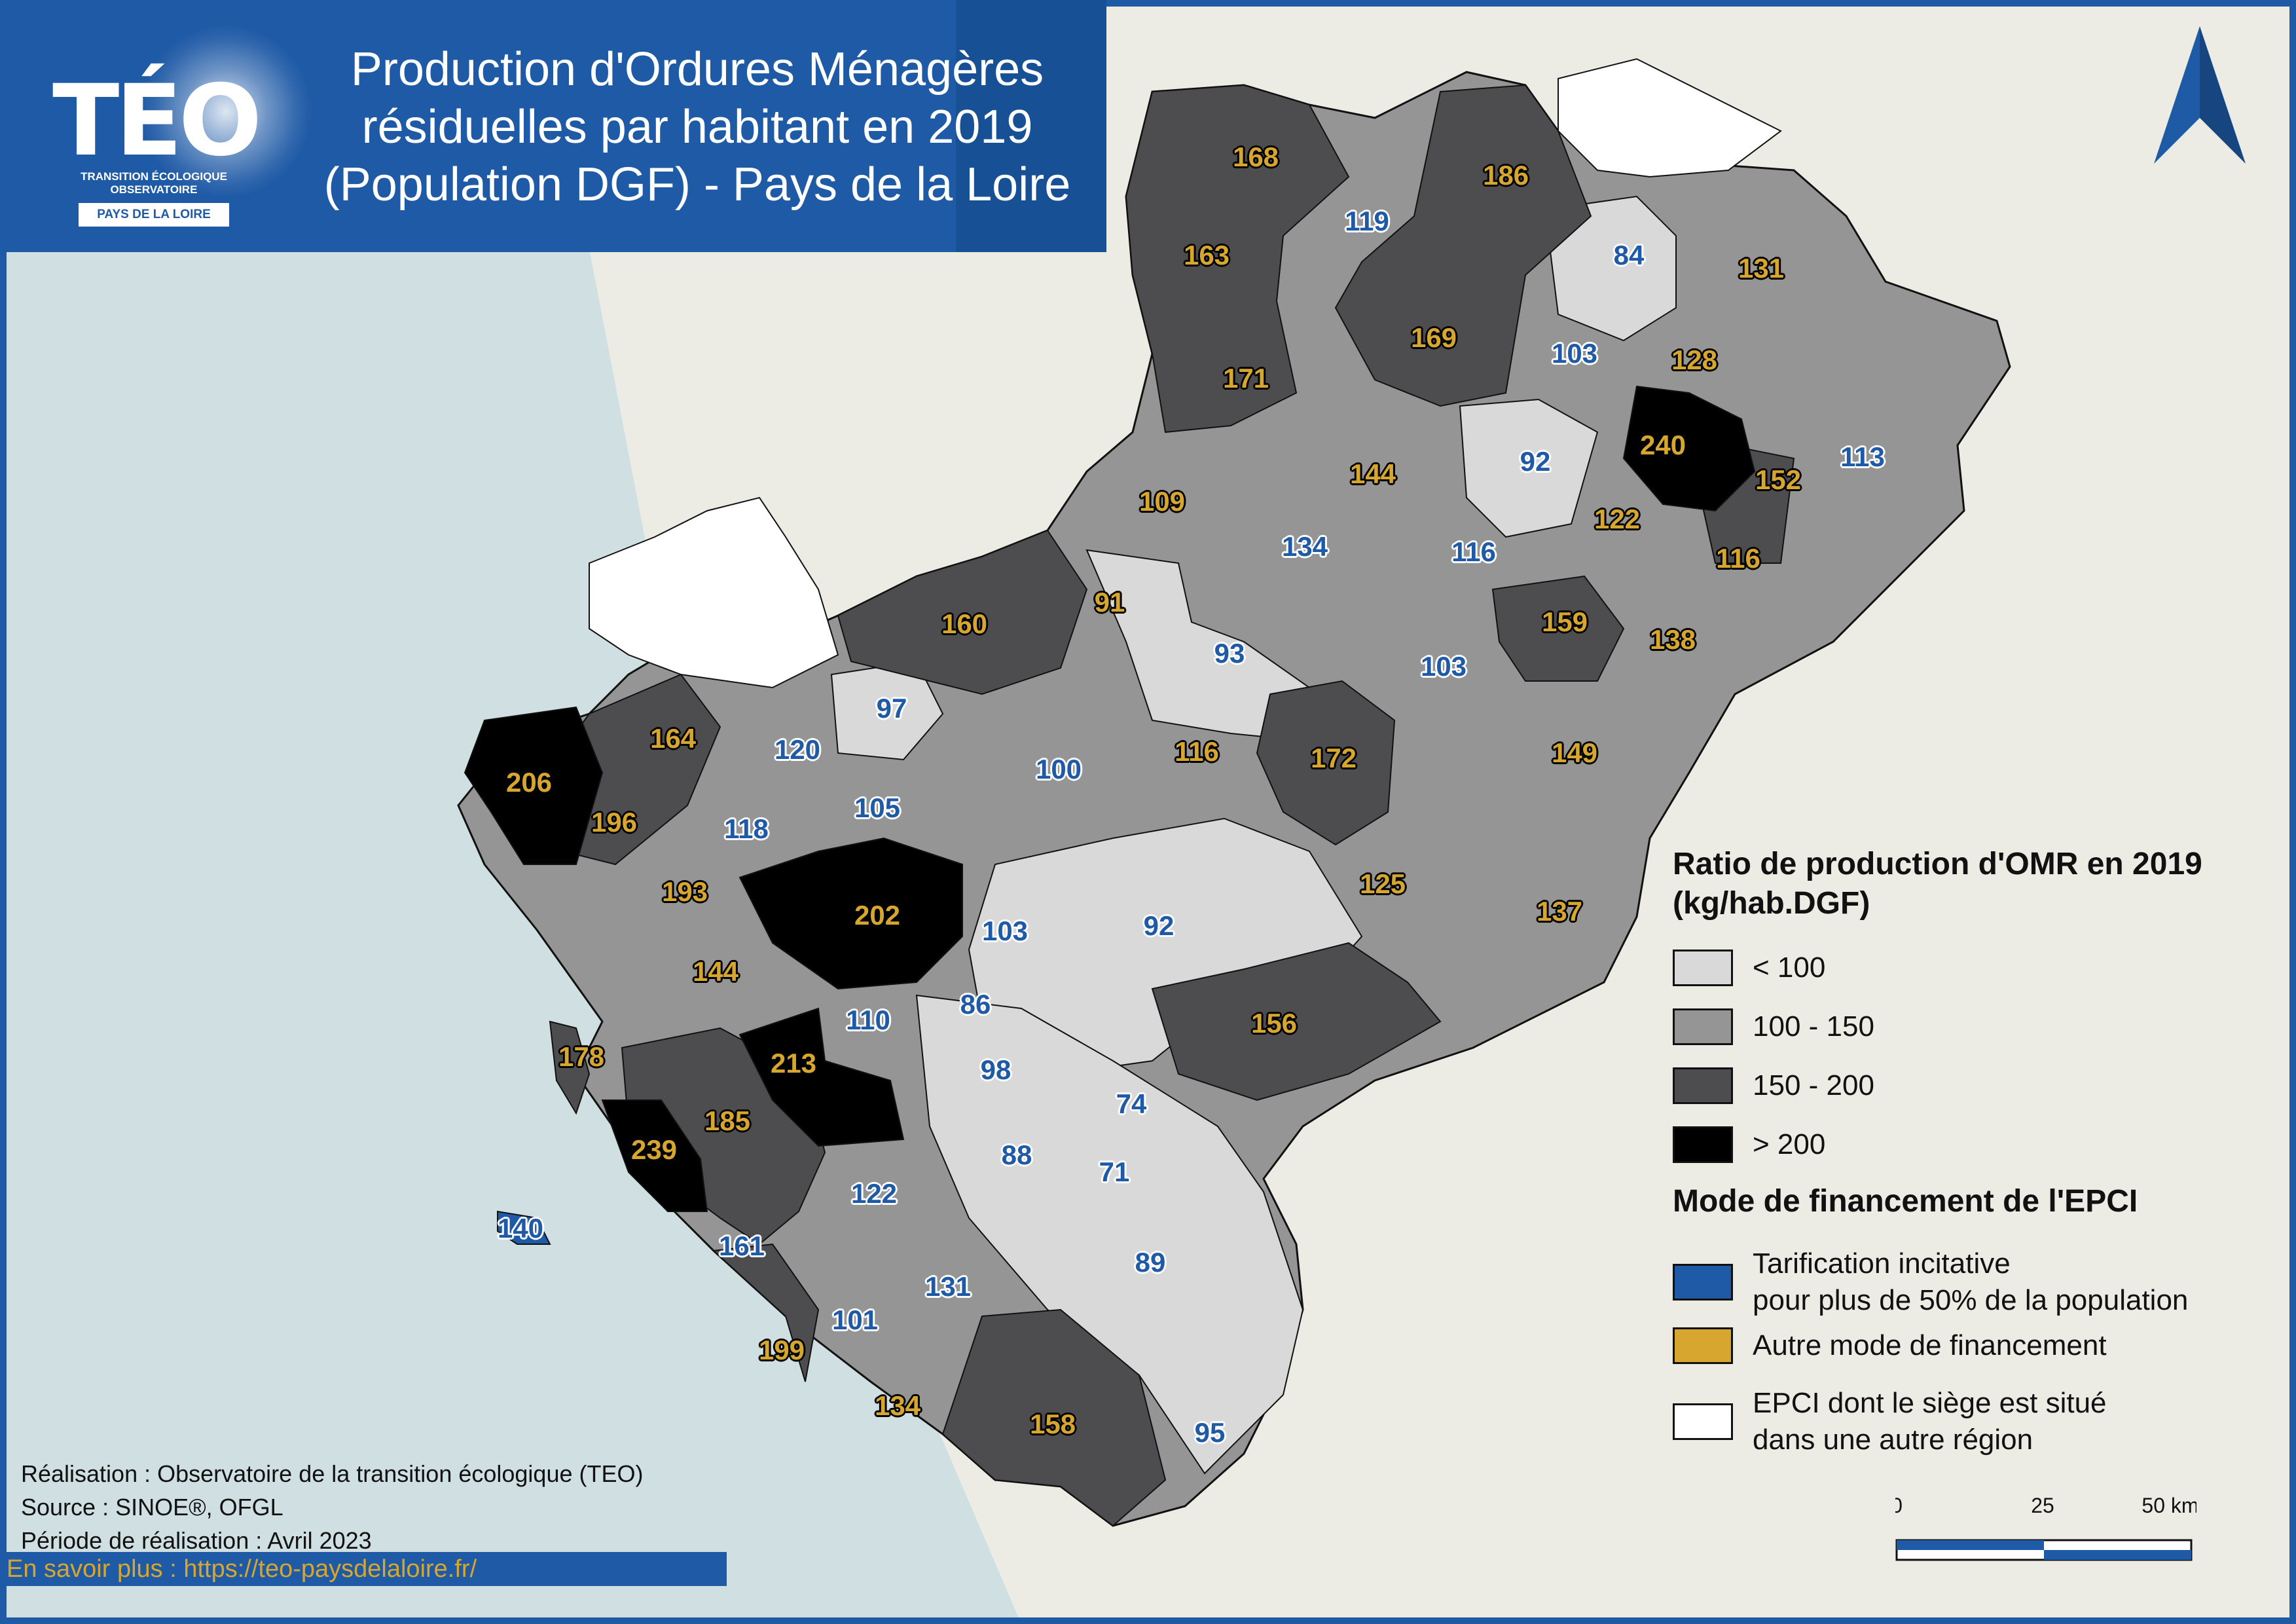 The height and width of the screenshot is (1624, 2296). Describe the element at coordinates (1564, 621) in the screenshot. I see `epci-value-label: 159` at that location.